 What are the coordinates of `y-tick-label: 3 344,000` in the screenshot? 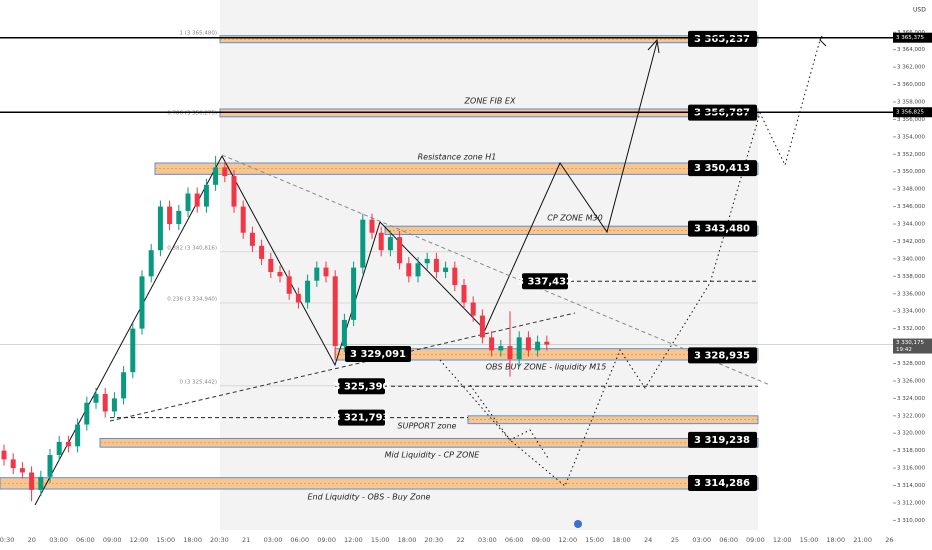 It's located at (911, 225).